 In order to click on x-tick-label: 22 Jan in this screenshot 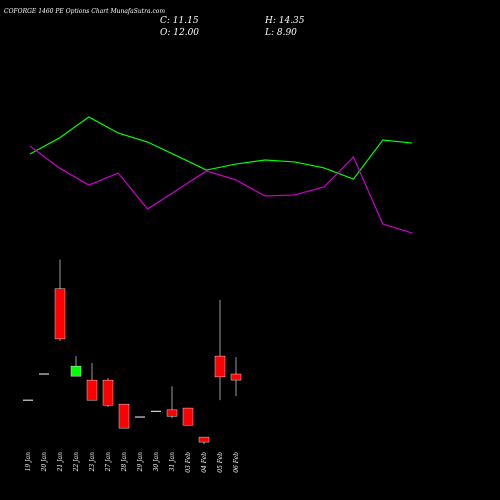, I will do `click(76, 462)`.